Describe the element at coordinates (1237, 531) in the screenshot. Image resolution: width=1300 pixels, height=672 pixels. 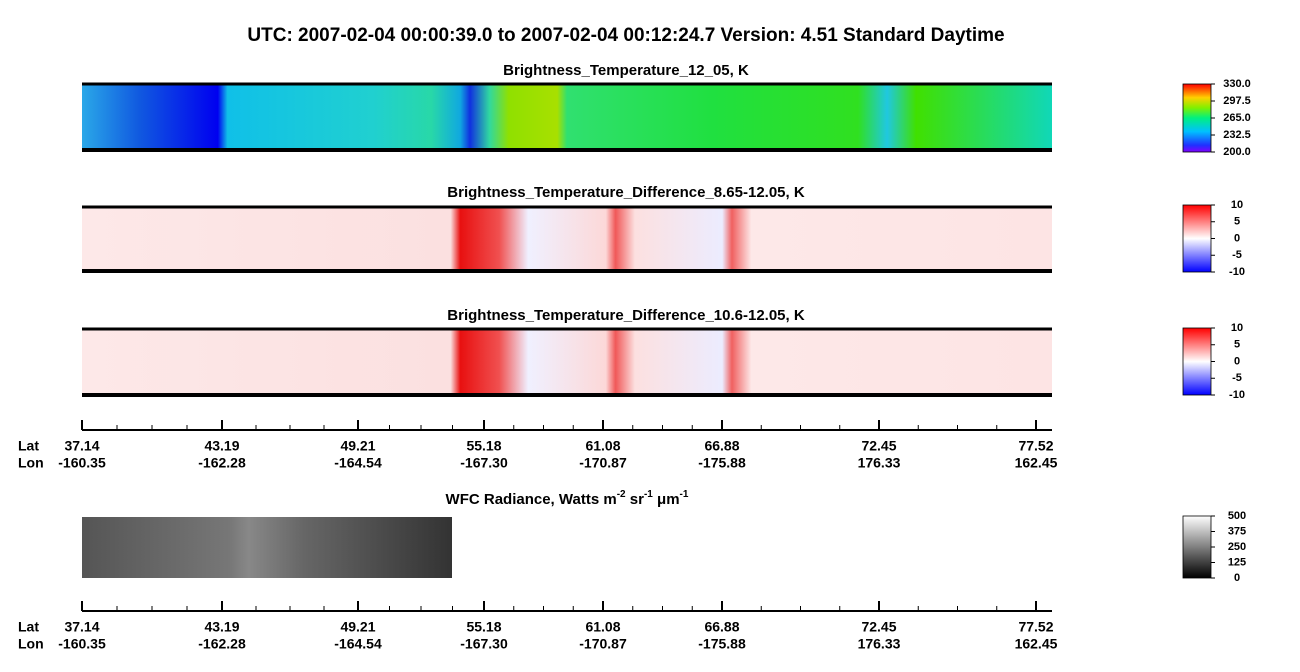
I see `colorbar-tick-label: 375` at that location.